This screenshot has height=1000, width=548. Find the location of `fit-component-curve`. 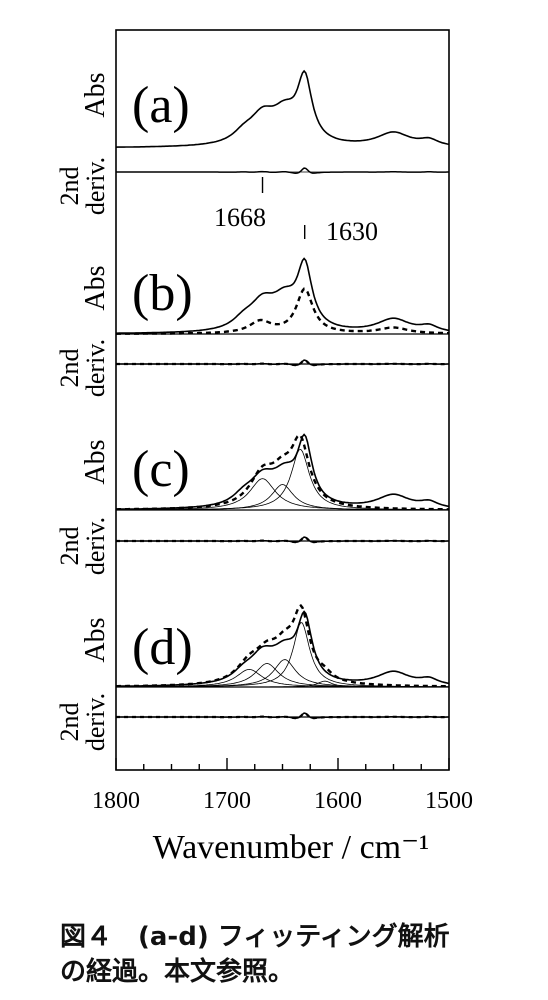

fit-component-curve is located at coordinates (282, 684).